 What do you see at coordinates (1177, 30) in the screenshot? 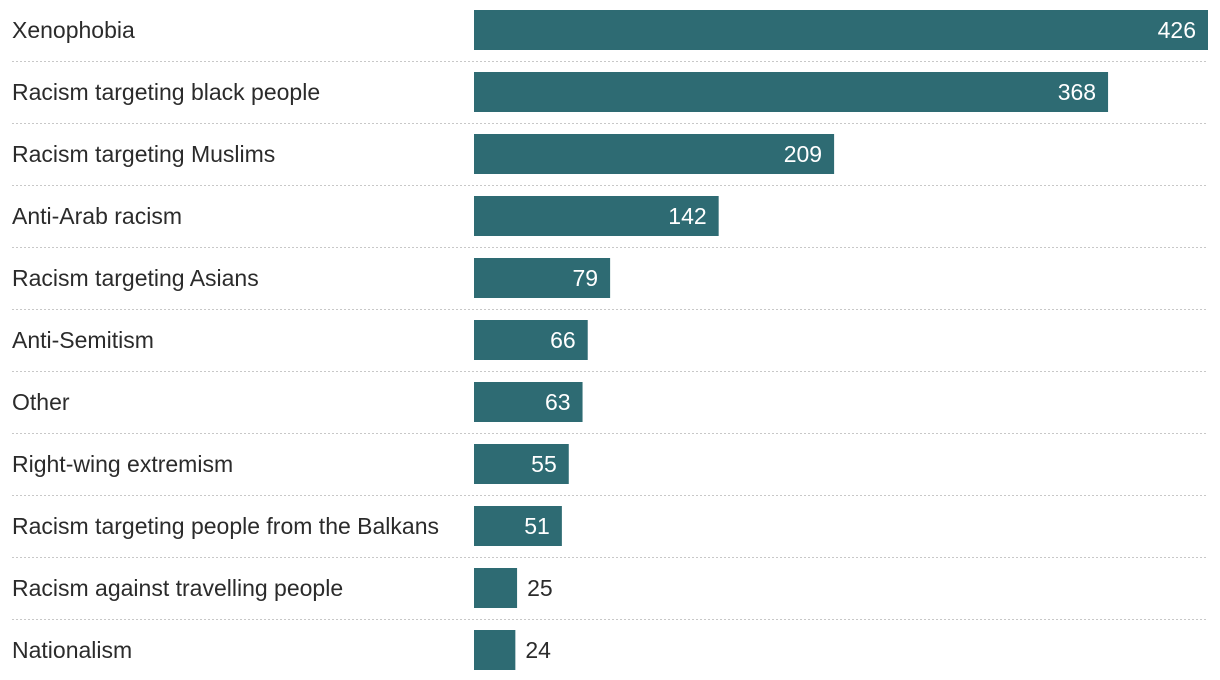
I see `value-label: 426` at bounding box center [1177, 30].